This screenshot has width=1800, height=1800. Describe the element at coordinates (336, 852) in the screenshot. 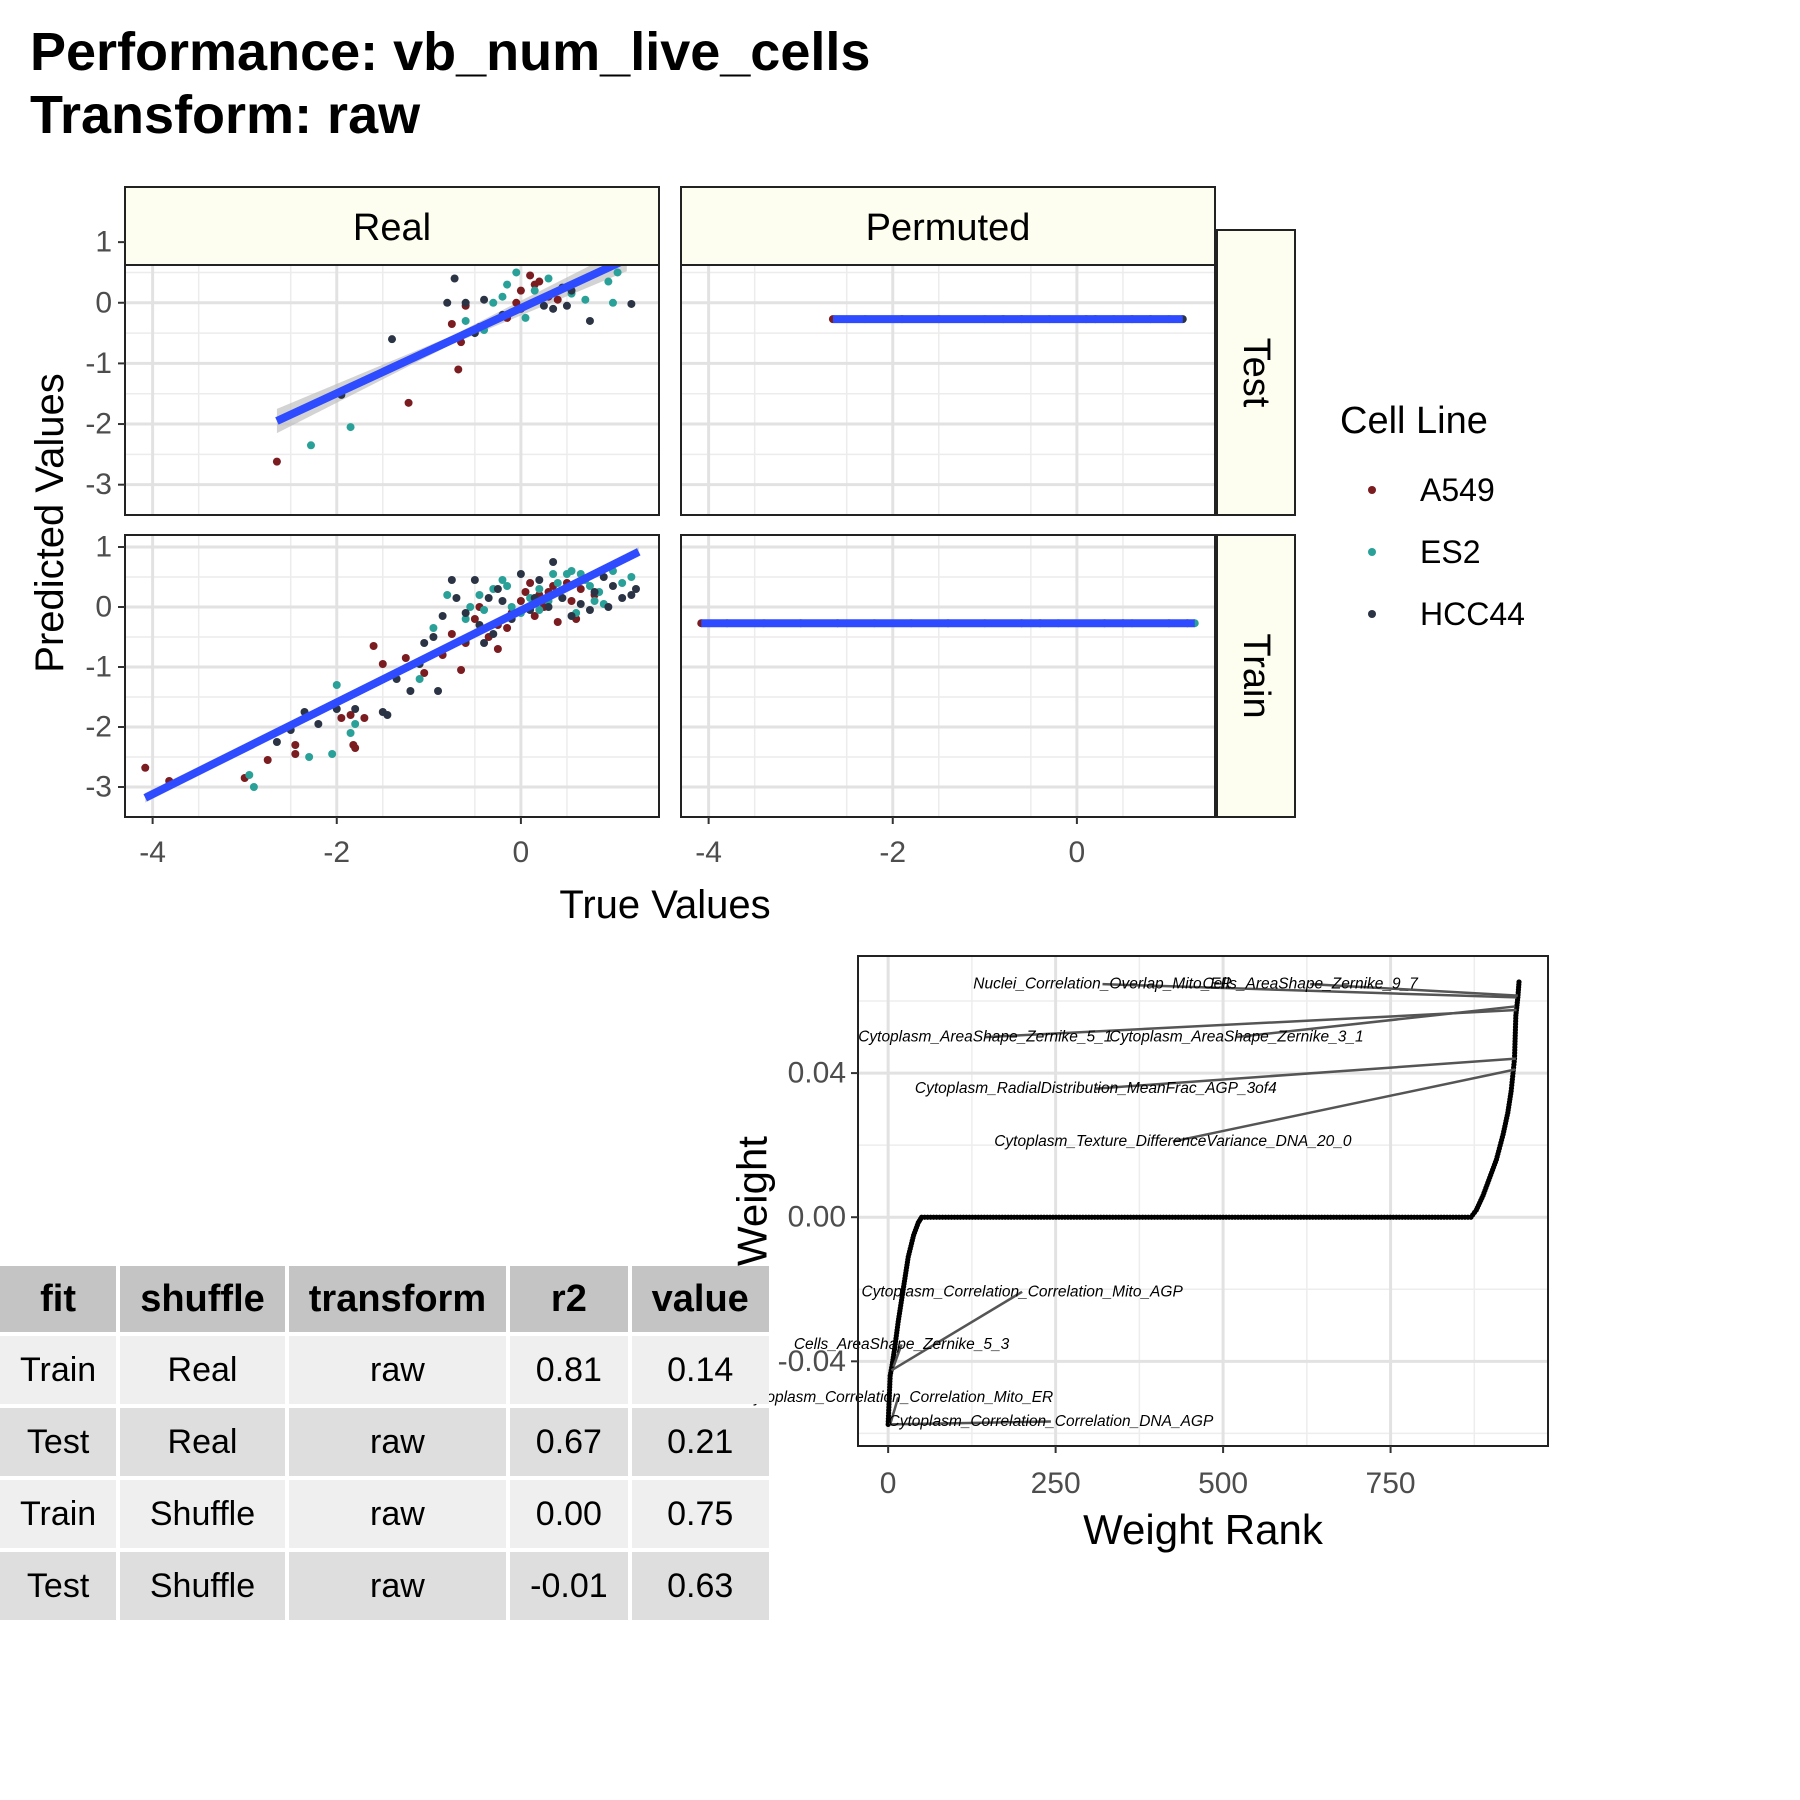

I see `x-tick-label: -2` at that location.